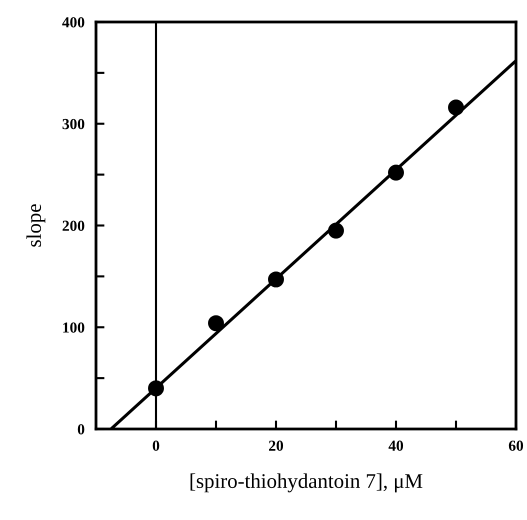 The height and width of the screenshot is (520, 527). Describe the element at coordinates (396, 445) in the screenshot. I see `x-tick-label: 40` at that location.